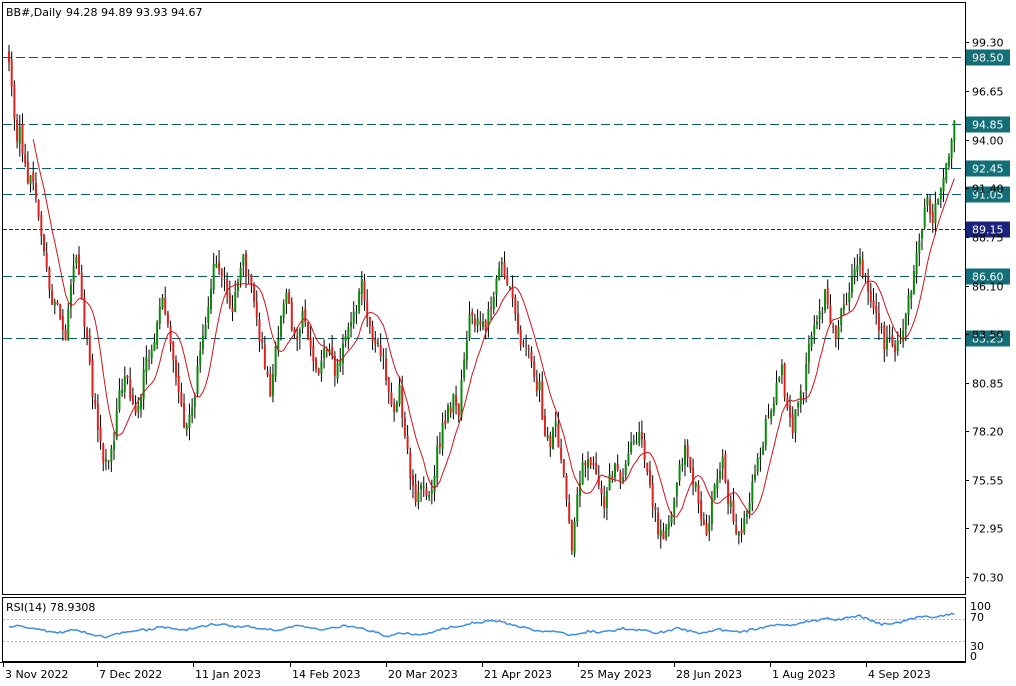 The image size is (1016, 686). I want to click on rsi-tick-label-1: 70, so click(977, 617).